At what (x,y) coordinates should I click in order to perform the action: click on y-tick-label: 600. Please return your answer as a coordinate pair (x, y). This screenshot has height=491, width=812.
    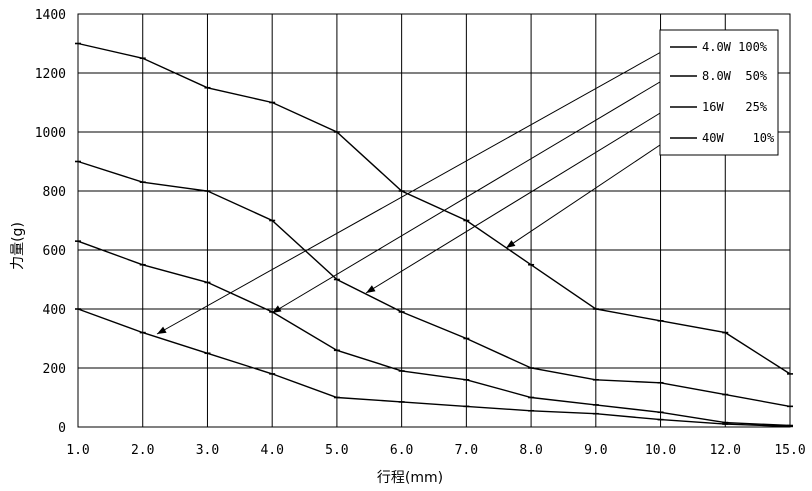
    Looking at the image, I should click on (54, 251).